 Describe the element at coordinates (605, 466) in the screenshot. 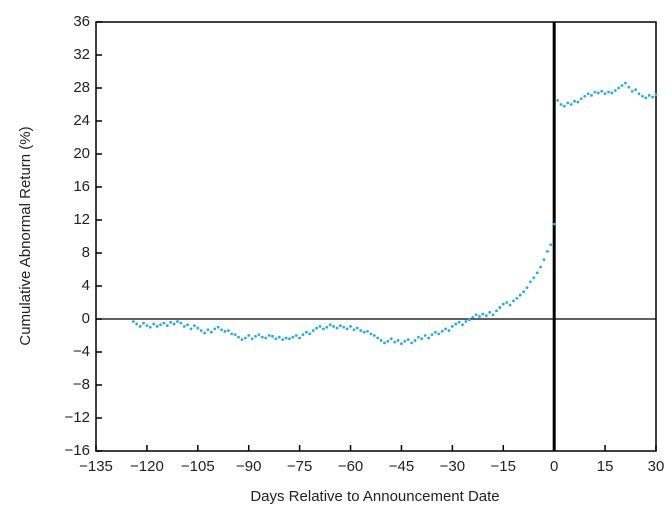

I see `x-tick-label: 15` at that location.